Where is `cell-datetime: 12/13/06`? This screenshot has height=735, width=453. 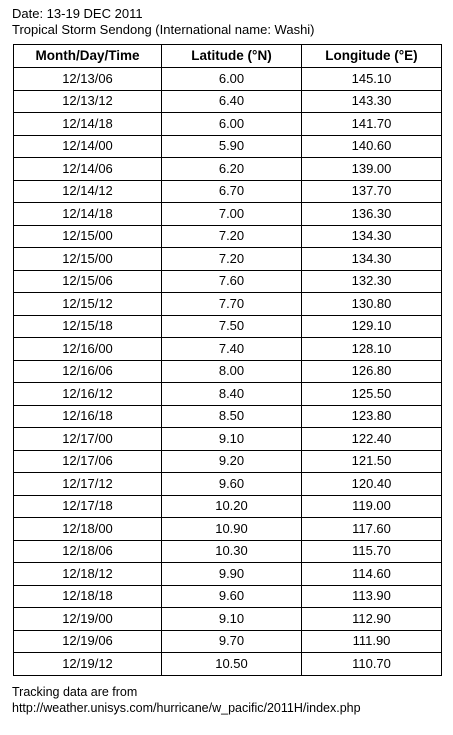
cell-datetime: 12/13/06 is located at coordinates (87, 79).